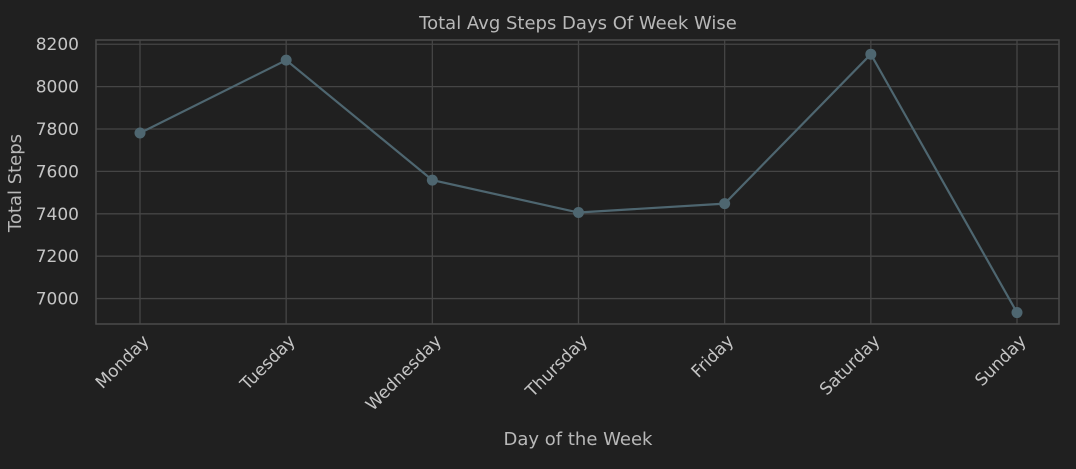 The image size is (1076, 469). Describe the element at coordinates (57, 300) in the screenshot. I see `y-tick-label: 7000` at that location.